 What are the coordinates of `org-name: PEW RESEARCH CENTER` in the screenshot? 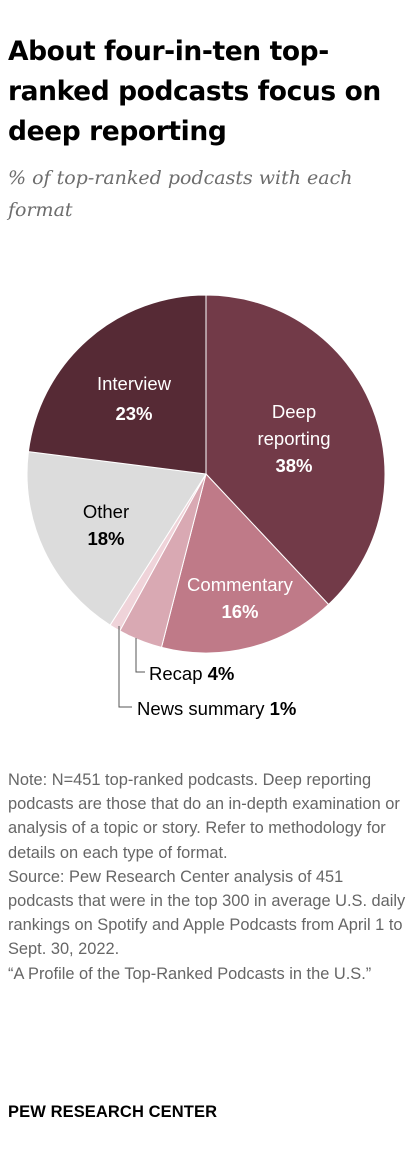 It's located at (113, 1112).